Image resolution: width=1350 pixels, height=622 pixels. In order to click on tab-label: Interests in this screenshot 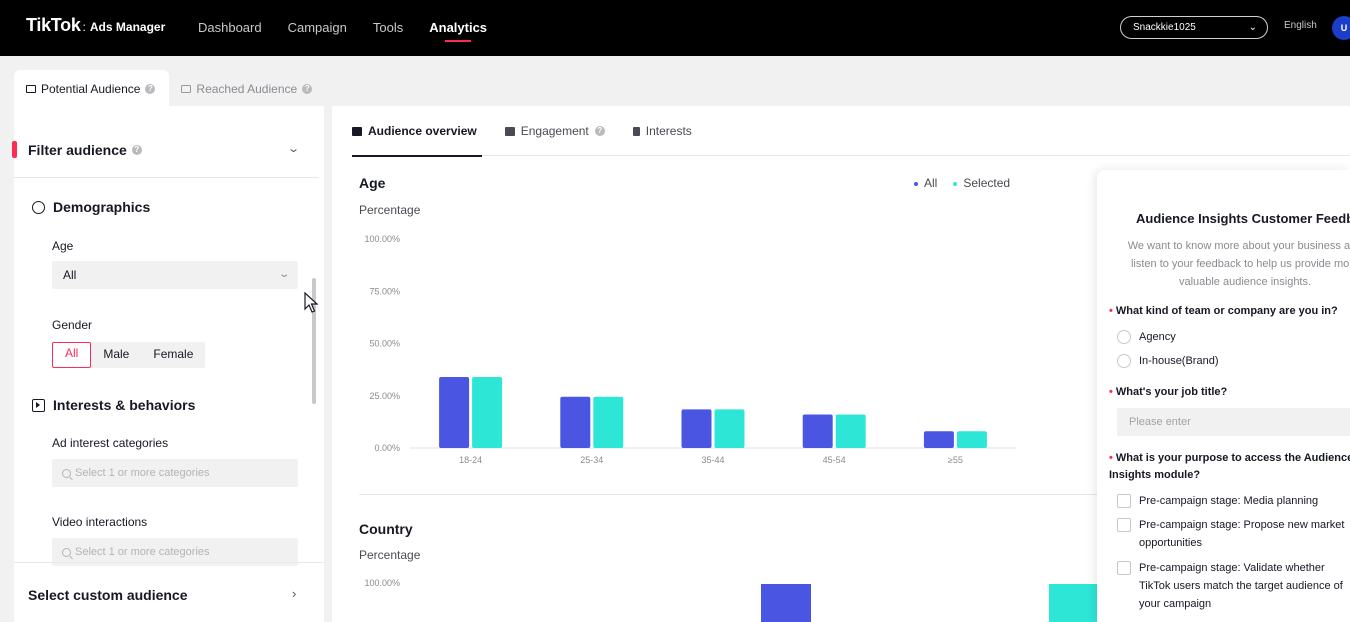, I will do `click(668, 131)`.